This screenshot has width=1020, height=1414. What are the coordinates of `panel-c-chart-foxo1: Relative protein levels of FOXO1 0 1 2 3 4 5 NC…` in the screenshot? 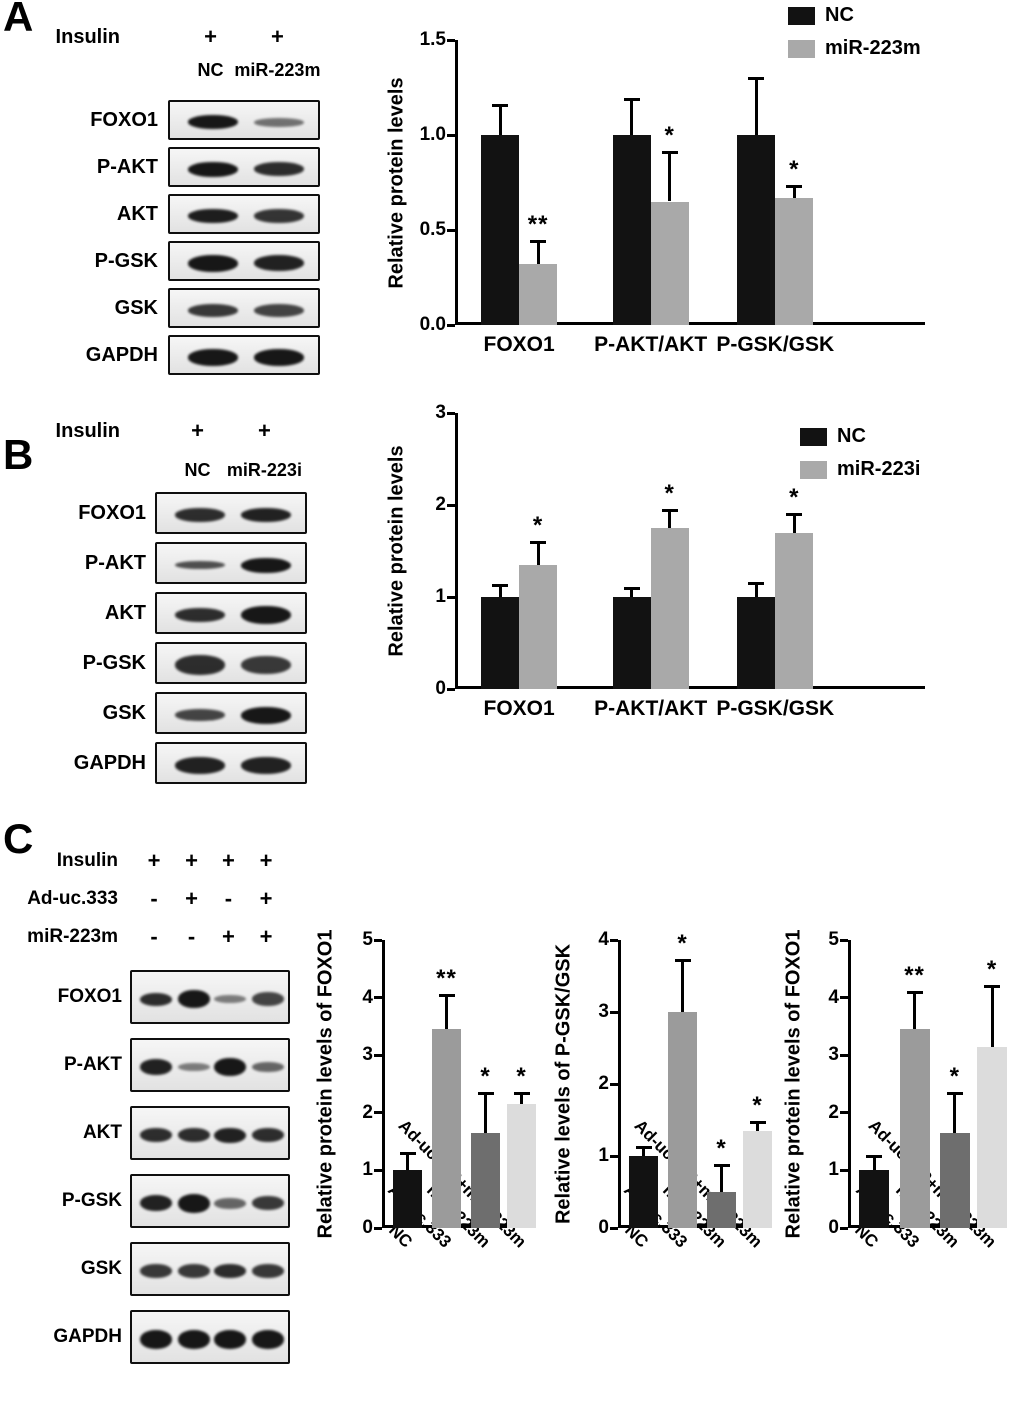 It's located at (425, 1117).